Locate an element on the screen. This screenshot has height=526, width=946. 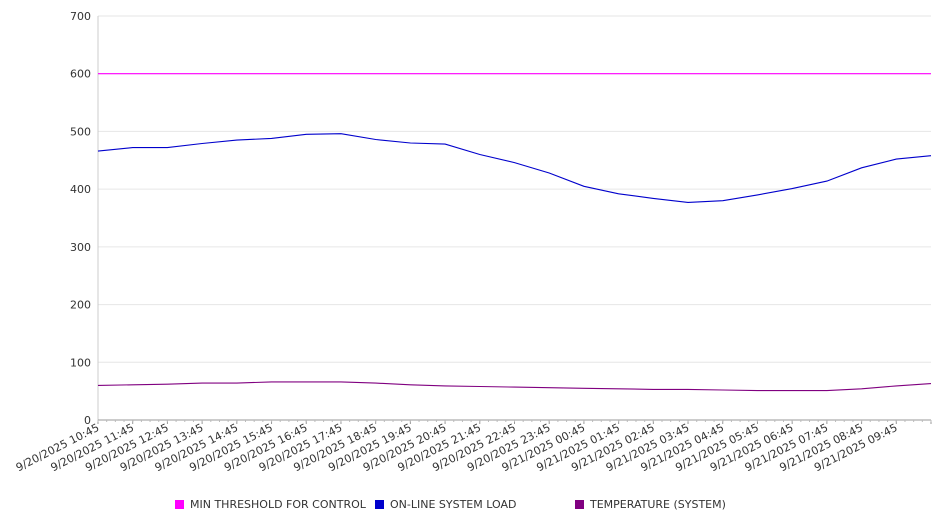
legend-label: MIN THRESHOLD FOR CONTROL is located at coordinates (278, 504).